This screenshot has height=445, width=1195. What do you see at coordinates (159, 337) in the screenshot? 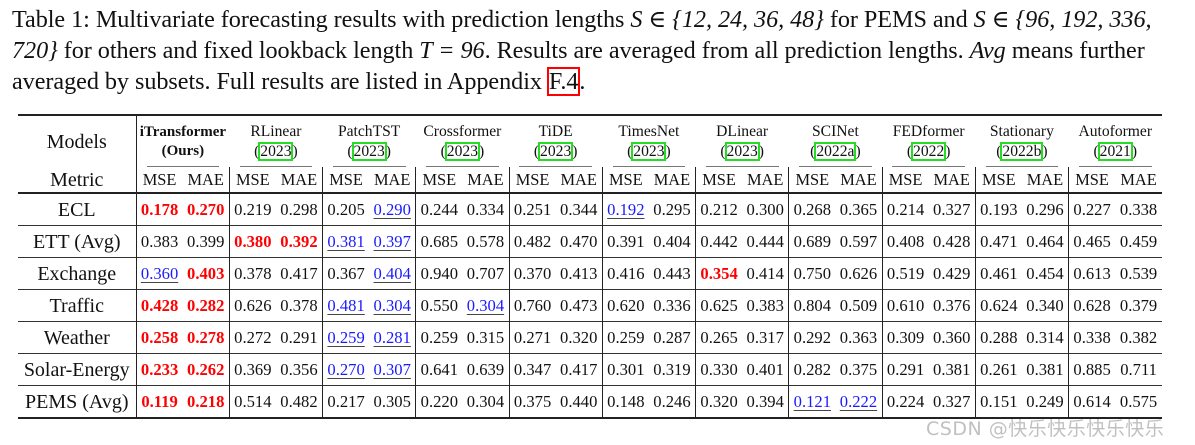
I see `best-value-cell: 0.258` at bounding box center [159, 337].